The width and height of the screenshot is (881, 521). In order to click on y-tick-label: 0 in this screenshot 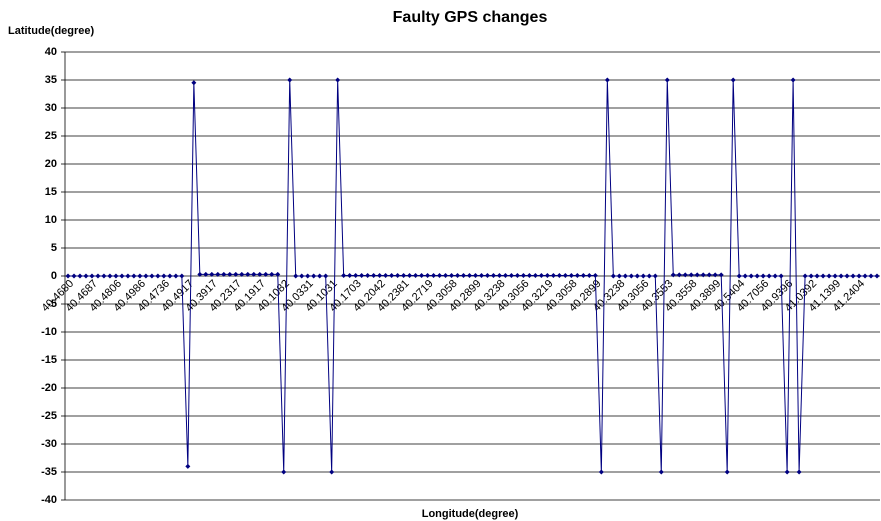, I will do `click(54, 276)`.